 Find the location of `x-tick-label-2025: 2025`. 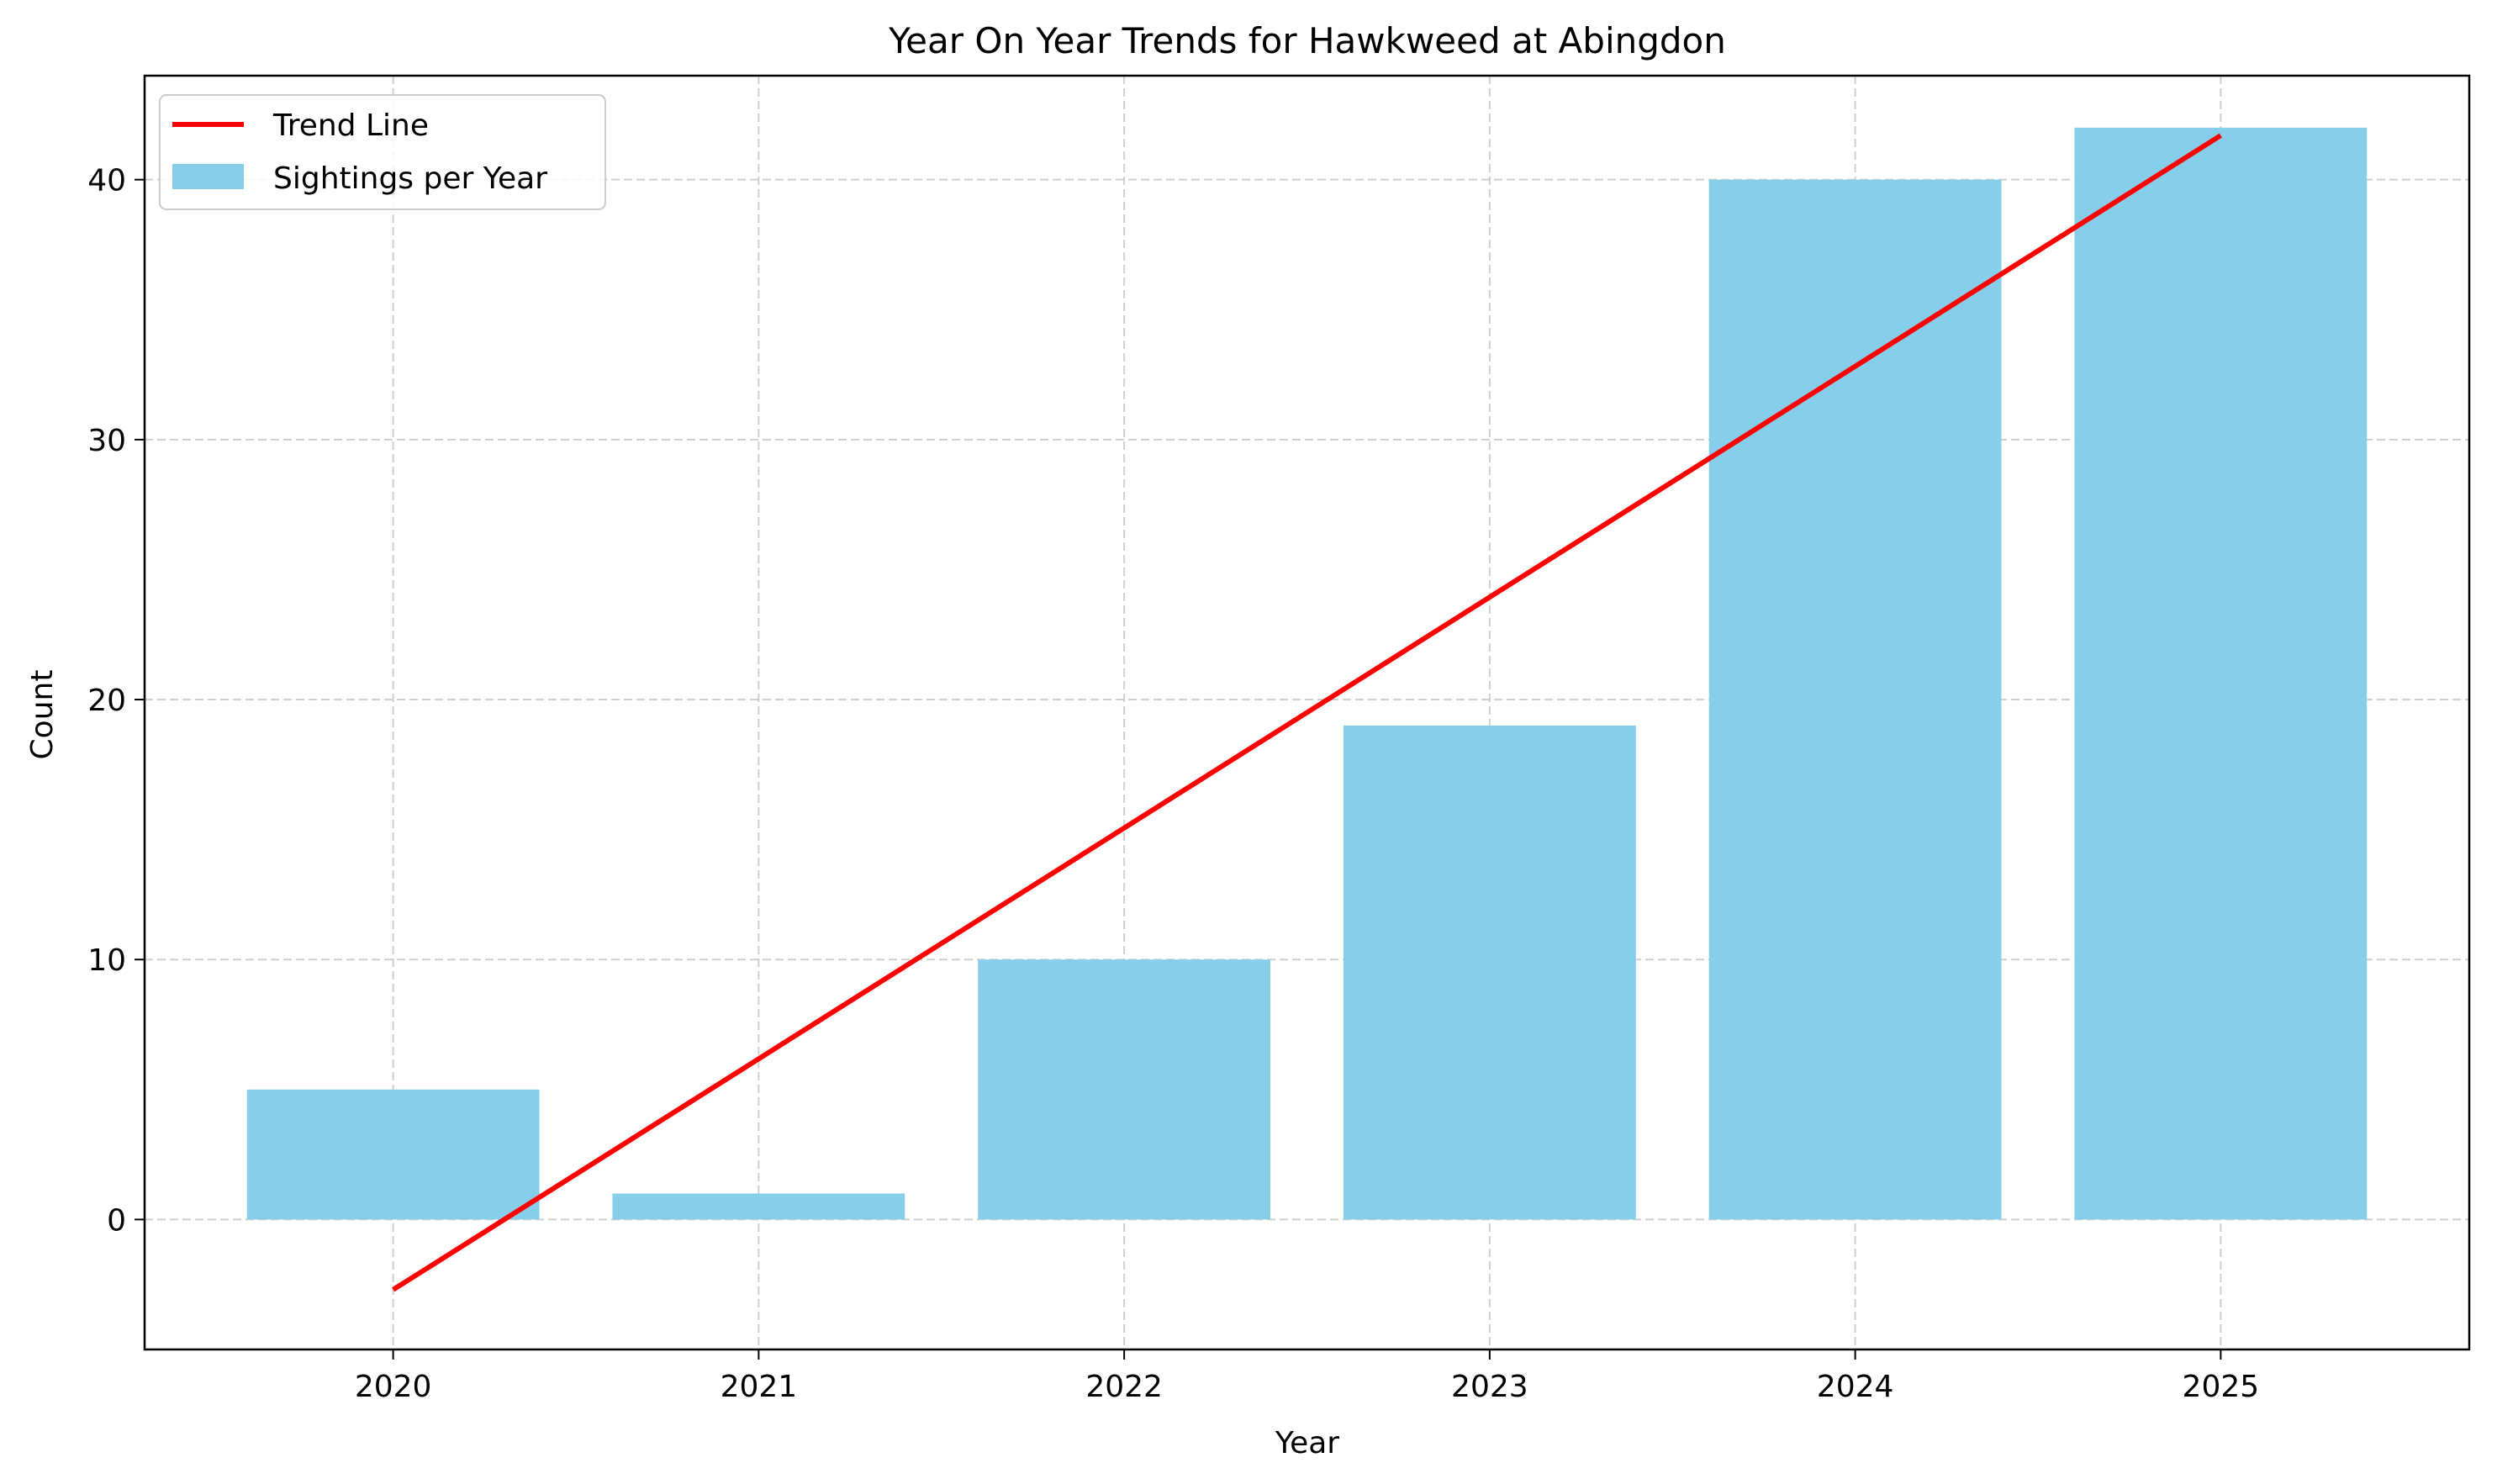

x-tick-label-2025: 2025 is located at coordinates (2221, 1387).